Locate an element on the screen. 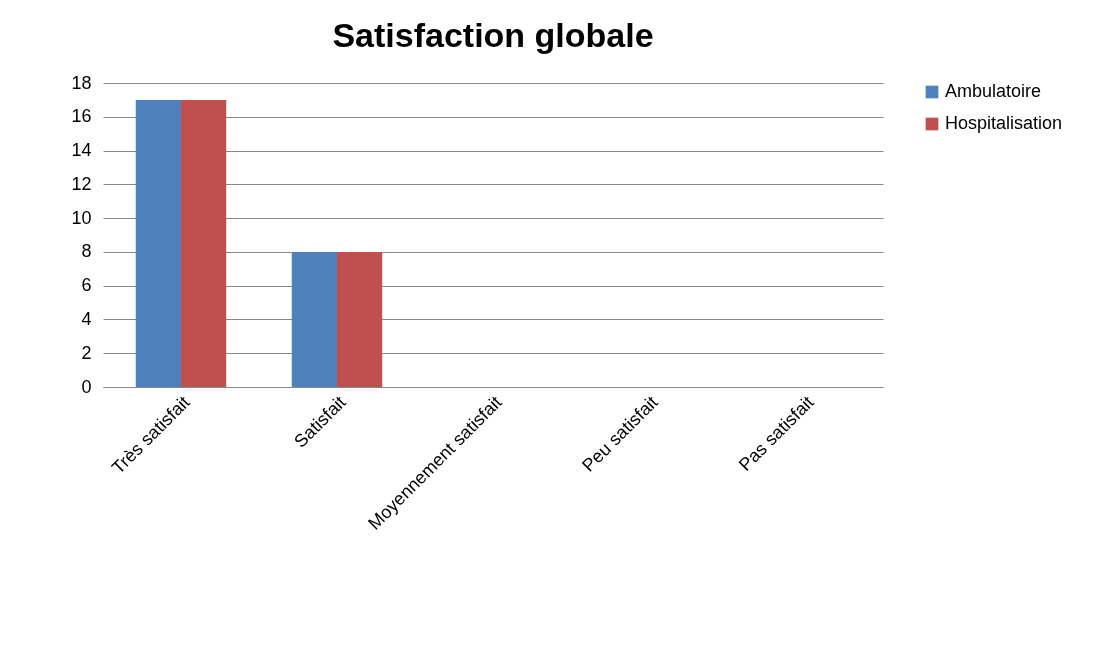 The height and width of the screenshot is (653, 1109). y-tick-label: 6 is located at coordinates (86, 285).